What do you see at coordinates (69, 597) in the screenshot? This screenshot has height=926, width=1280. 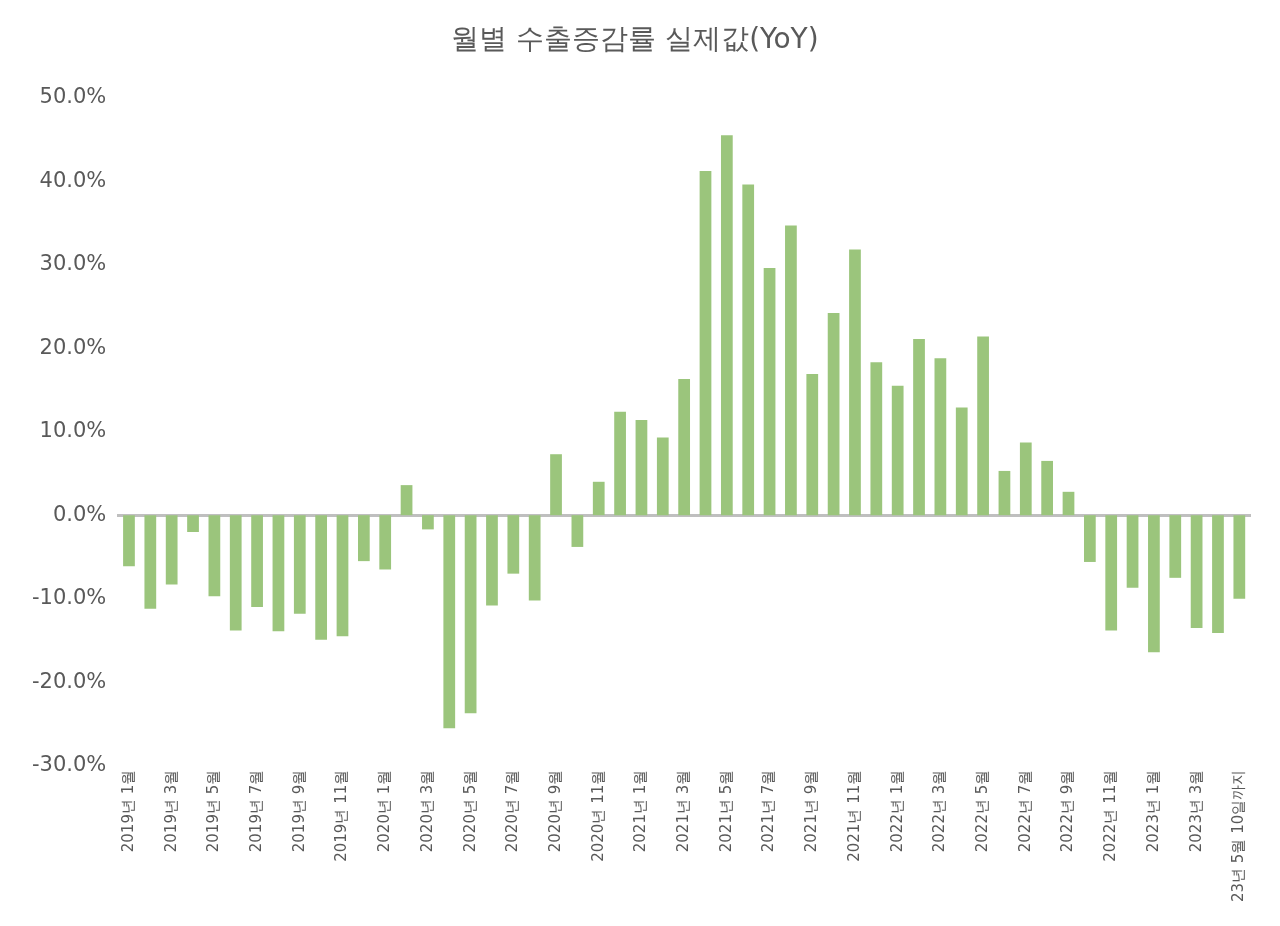 I see `y-tick-label: -10.0%` at bounding box center [69, 597].